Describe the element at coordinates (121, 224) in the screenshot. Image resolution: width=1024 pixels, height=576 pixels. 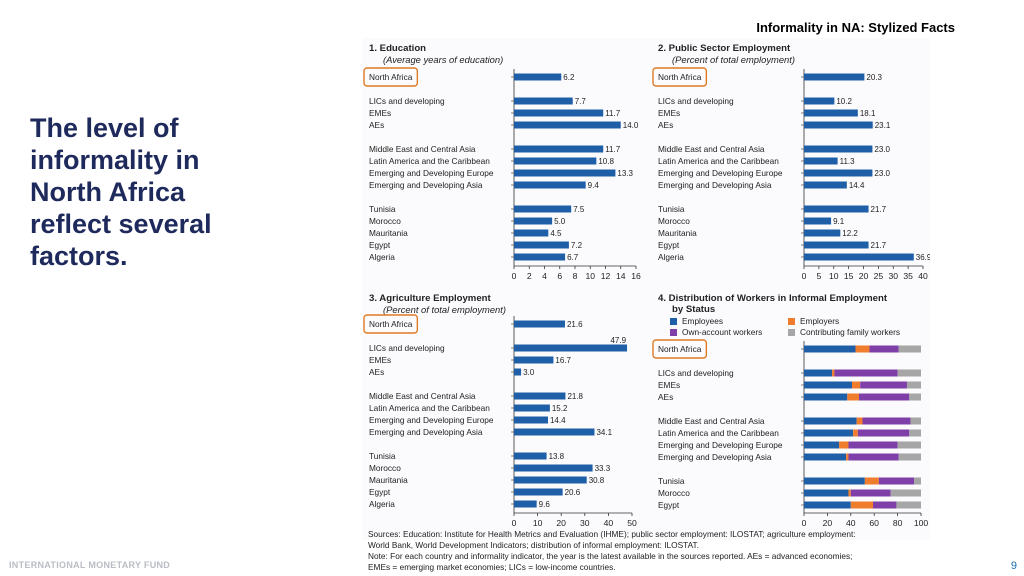
I see `headline-line: reflect several` at that location.